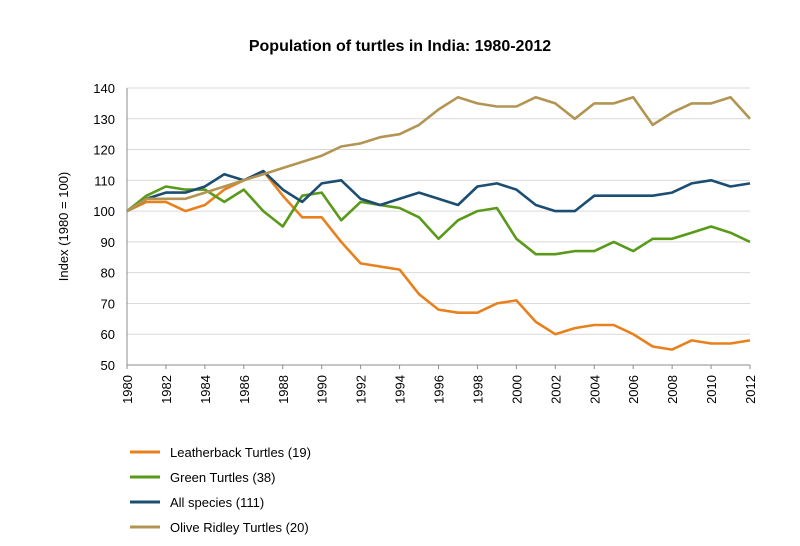  What do you see at coordinates (361, 389) in the screenshot?
I see `x-tick-label: 1992` at bounding box center [361, 389].